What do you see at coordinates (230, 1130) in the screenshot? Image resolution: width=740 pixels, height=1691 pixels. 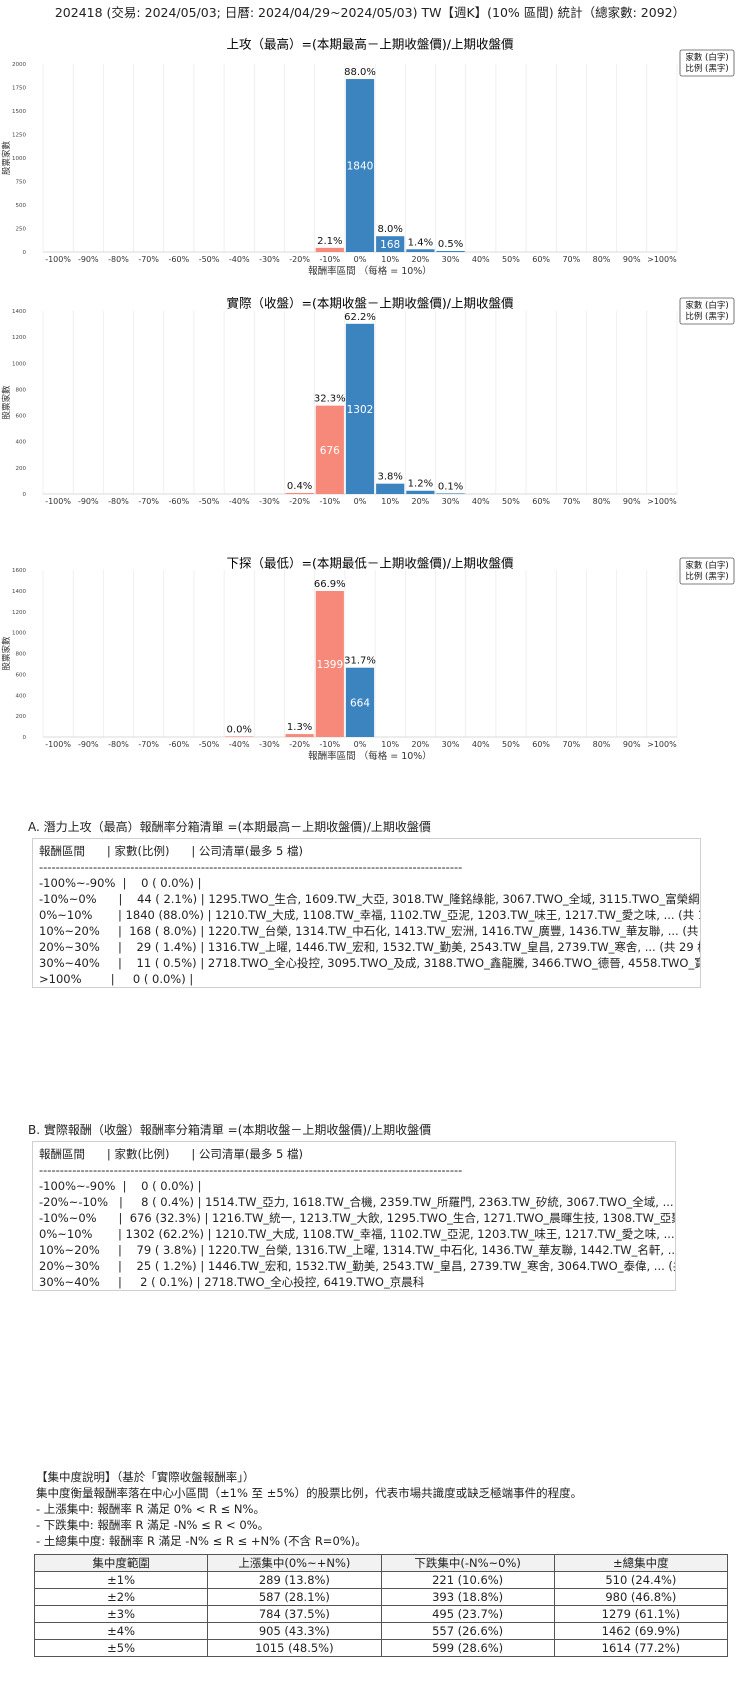 I see `section-b-title: B. 實際報酬（收盤）報酬率分箱清單 =(本期收盤－上期收盤價)/上期收盤價` at bounding box center [230, 1130].